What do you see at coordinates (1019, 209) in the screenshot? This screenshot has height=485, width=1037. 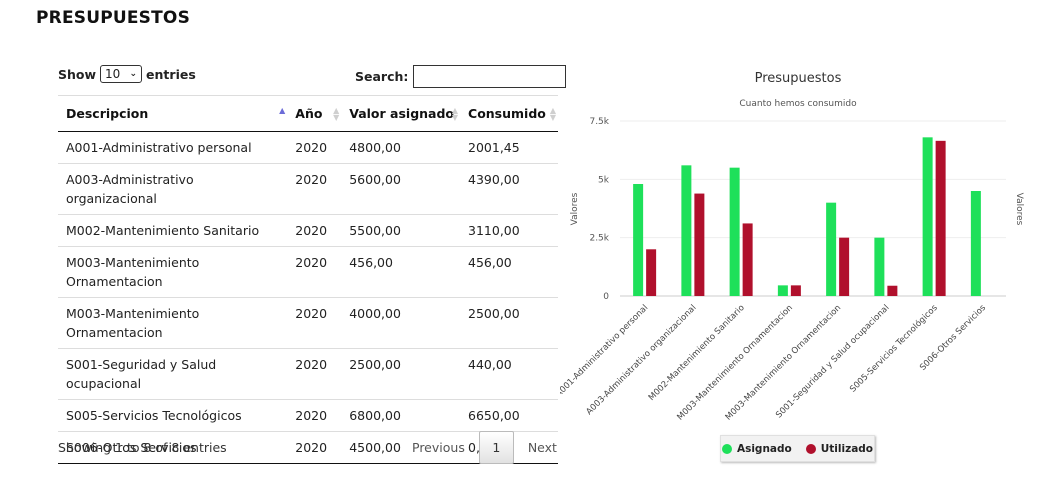 I see `y-axis-label-right: Valores` at bounding box center [1019, 209].